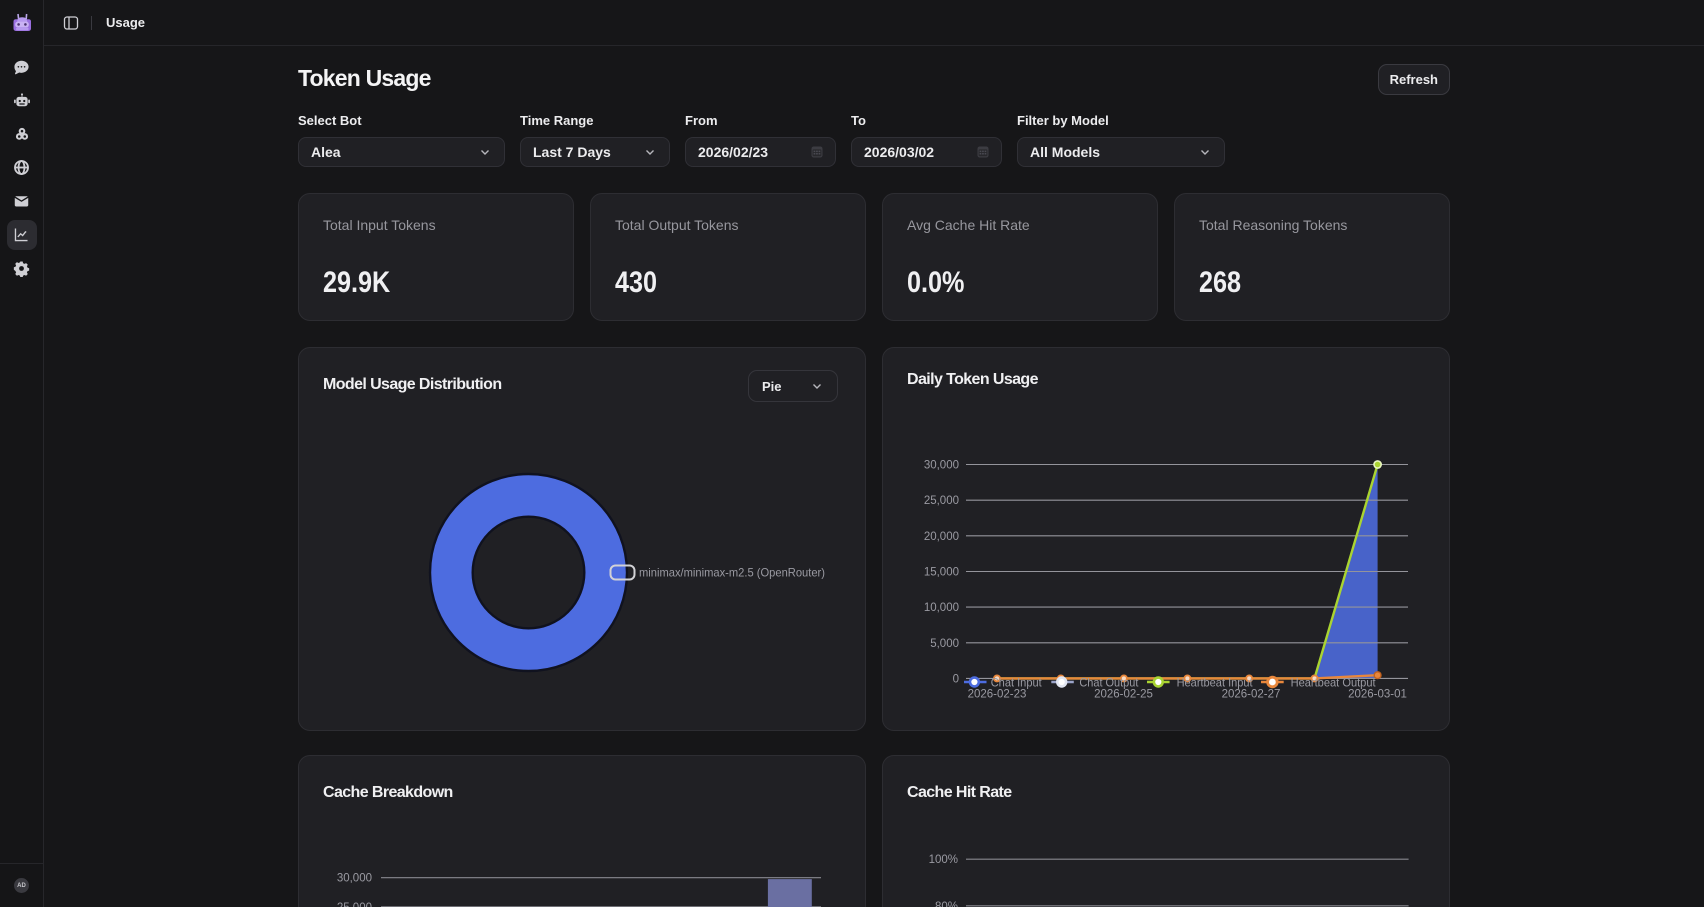 This screenshot has width=1704, height=907. Describe the element at coordinates (997, 695) in the screenshot. I see `svg-text: 2026-02-23` at that location.